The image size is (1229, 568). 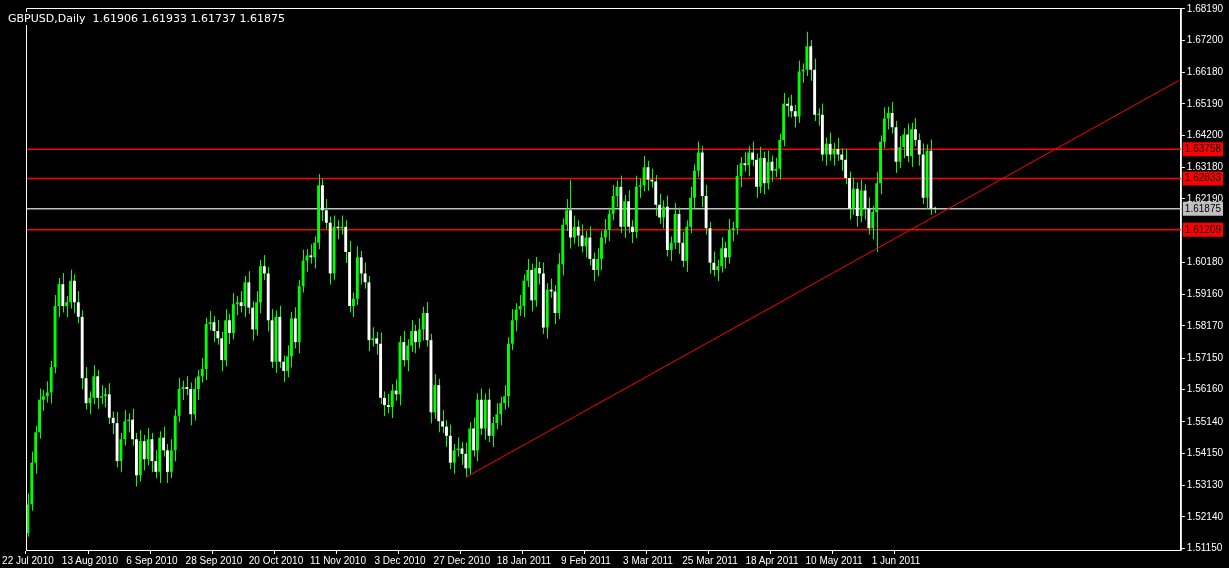 What do you see at coordinates (146, 18) in the screenshot?
I see `chart-title: GBPUSD,Daily 1.61906 1.61933 1.61737 1.61875` at bounding box center [146, 18].